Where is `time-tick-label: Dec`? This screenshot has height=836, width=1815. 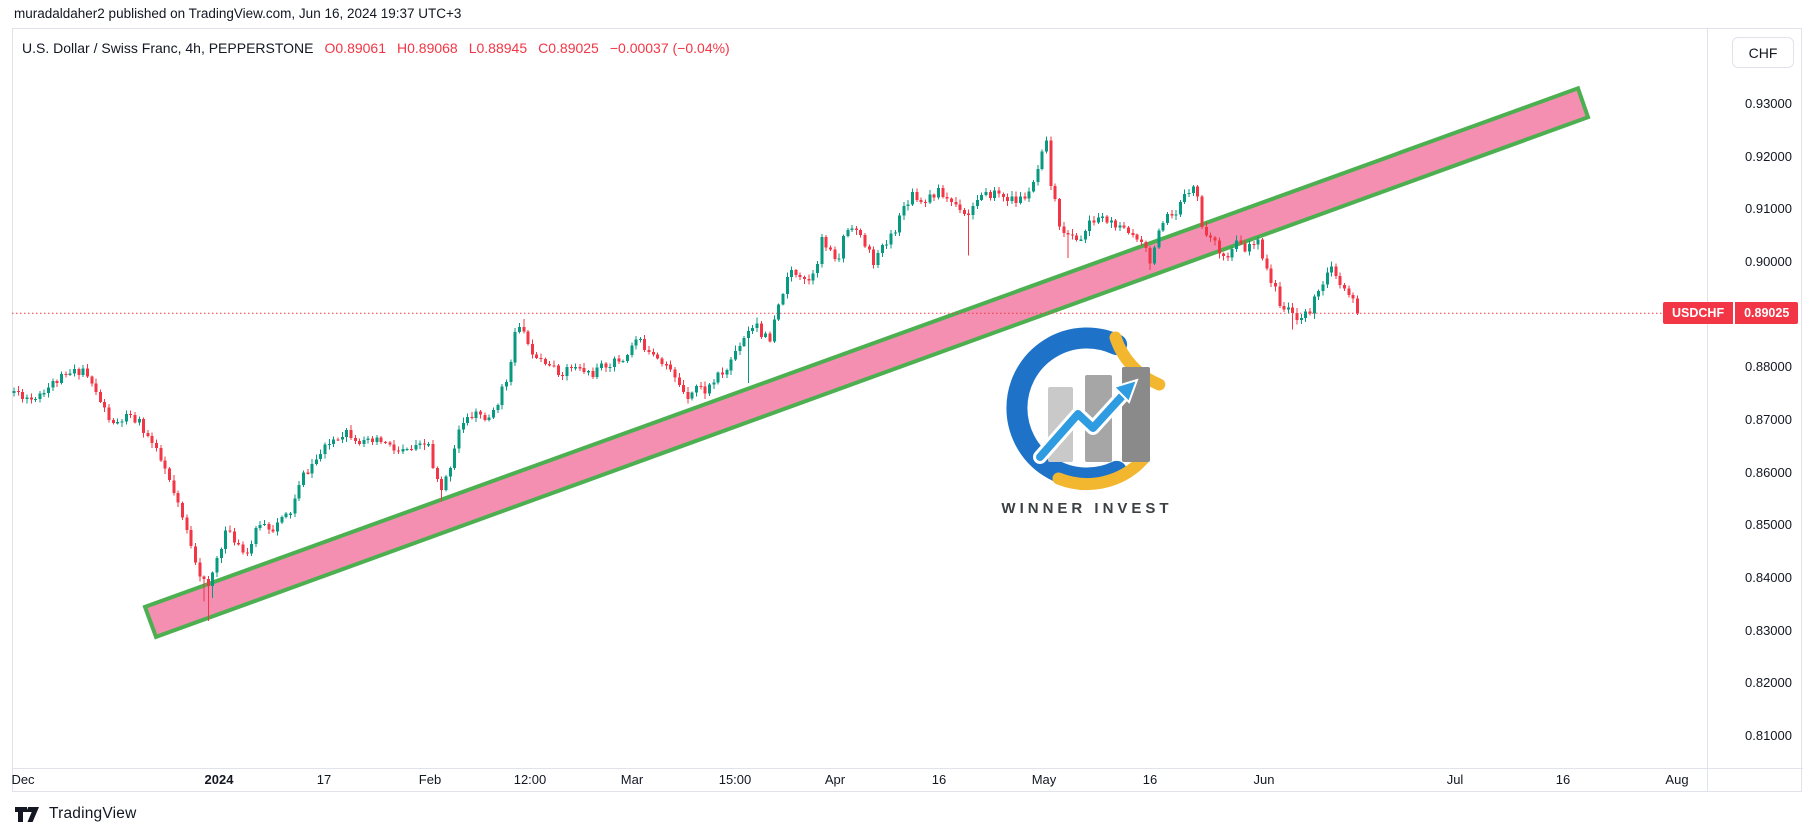 time-tick-label: Dec is located at coordinates (23, 779).